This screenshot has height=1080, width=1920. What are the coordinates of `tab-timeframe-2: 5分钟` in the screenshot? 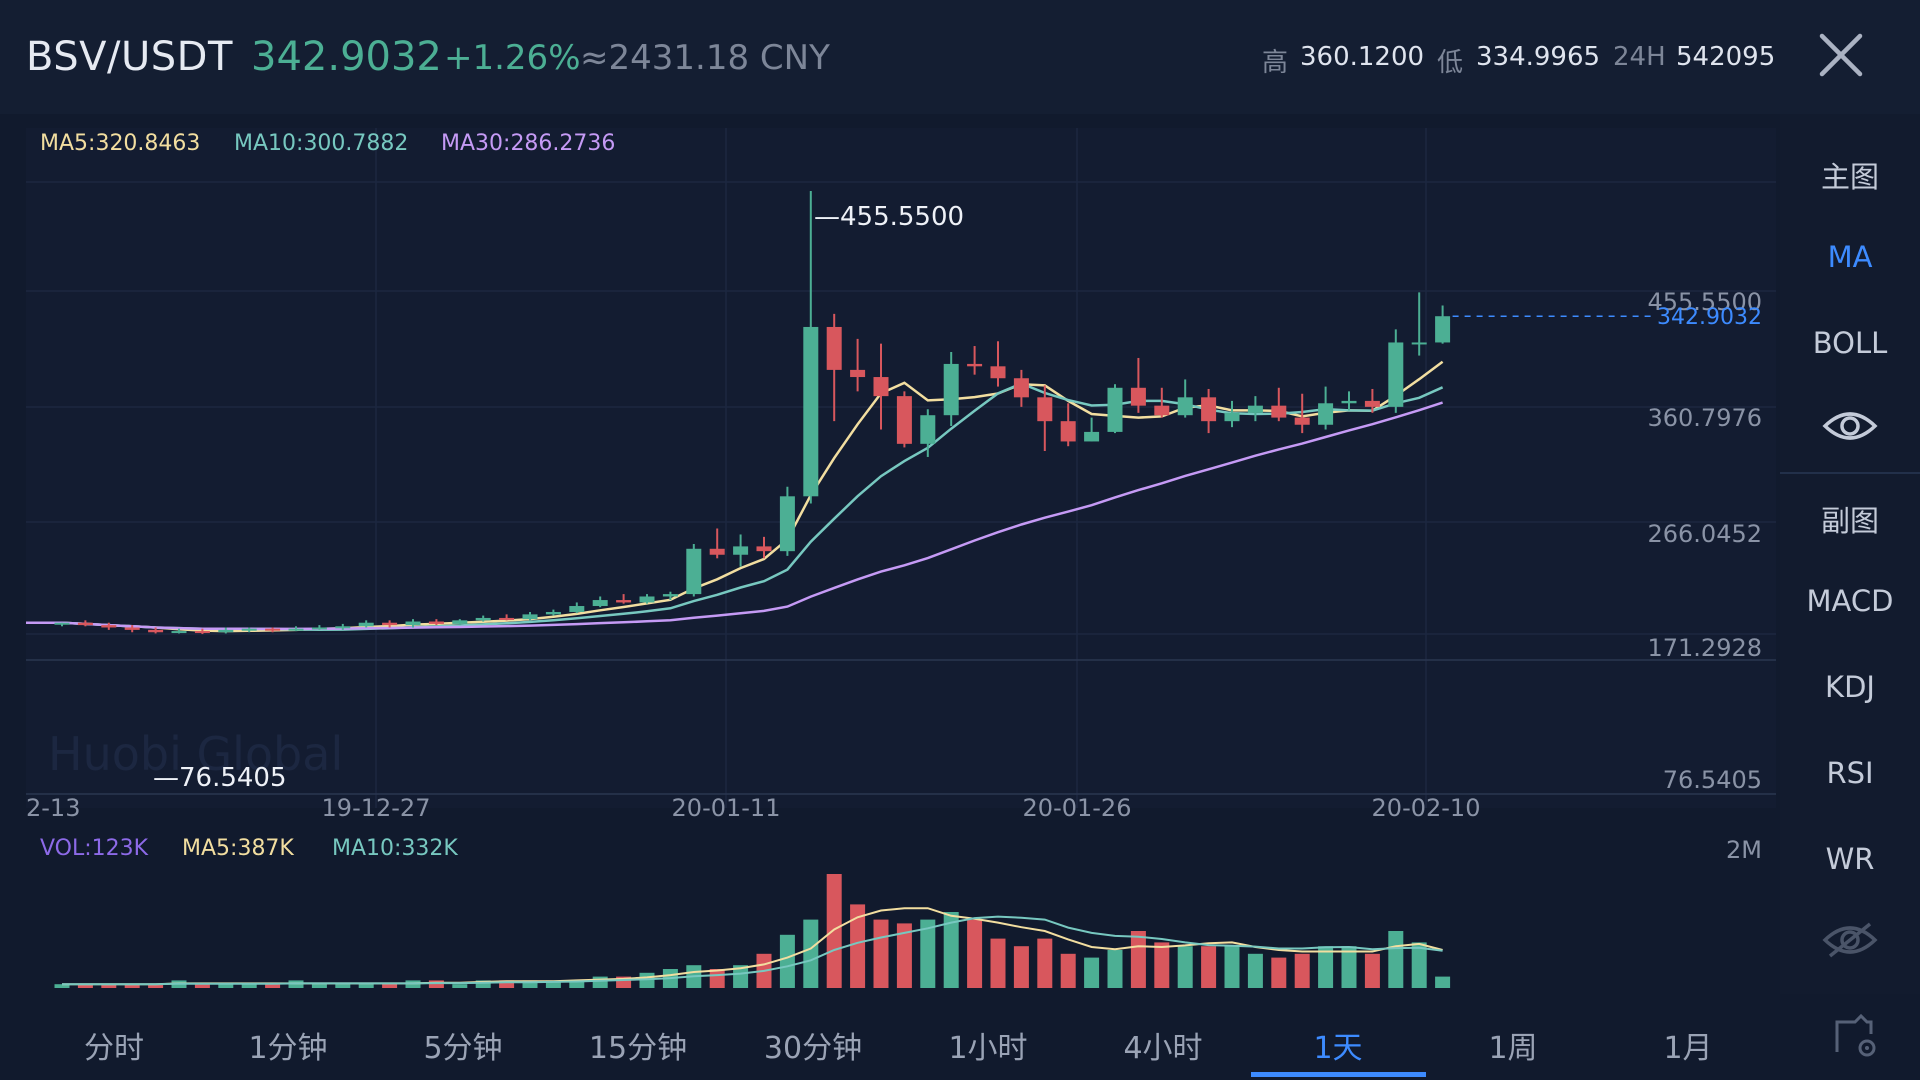 It's located at (463, 1048).